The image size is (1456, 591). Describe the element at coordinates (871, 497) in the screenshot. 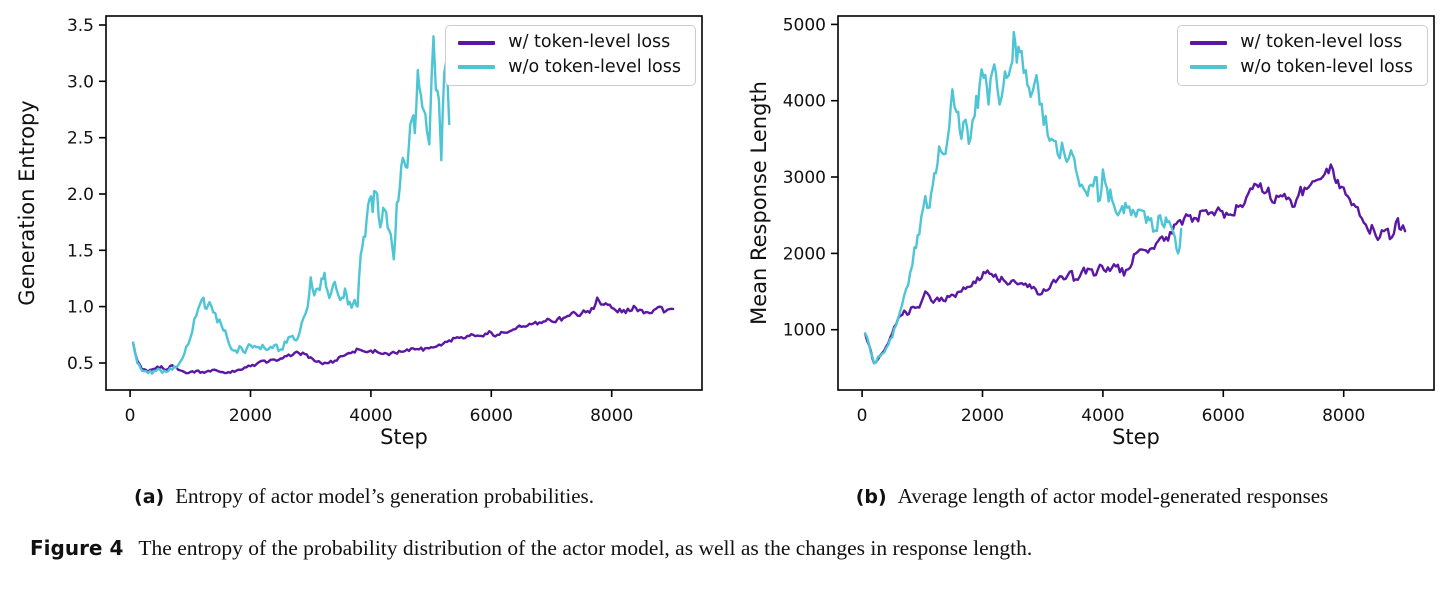

I see `subcaption-b-label: (b)` at that location.